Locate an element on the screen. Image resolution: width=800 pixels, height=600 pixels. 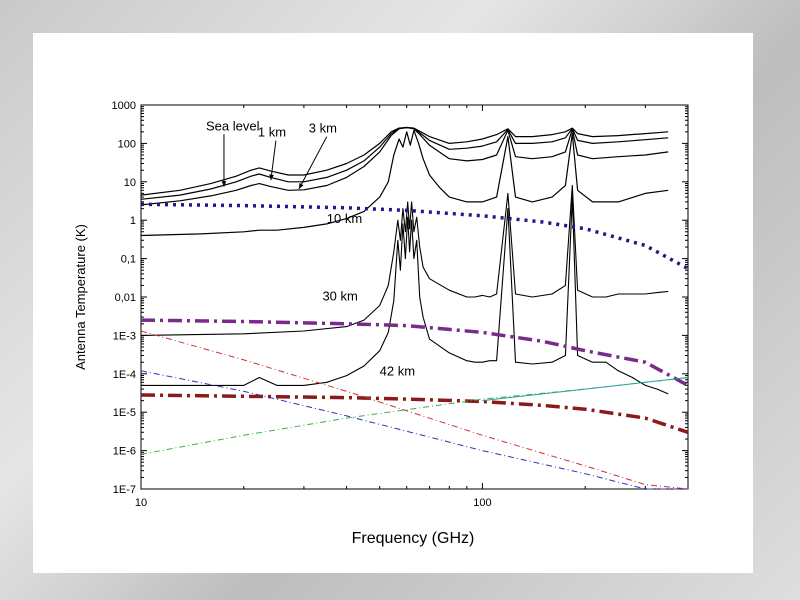
y-tick-label: 1E-6 is located at coordinates (124, 452).